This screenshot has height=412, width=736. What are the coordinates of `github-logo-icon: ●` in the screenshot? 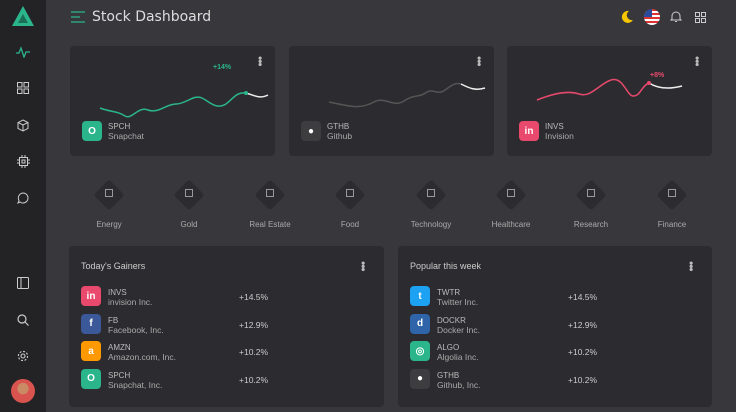 It's located at (311, 131).